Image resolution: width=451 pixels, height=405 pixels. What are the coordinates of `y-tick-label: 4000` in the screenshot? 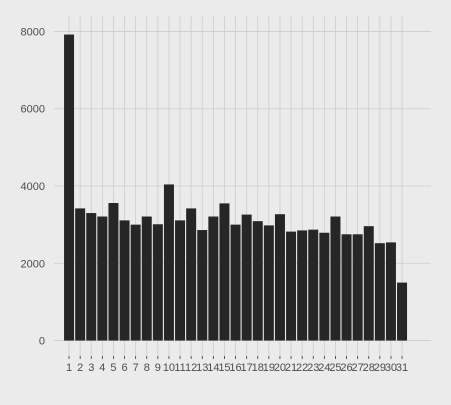 It's located at (33, 187).